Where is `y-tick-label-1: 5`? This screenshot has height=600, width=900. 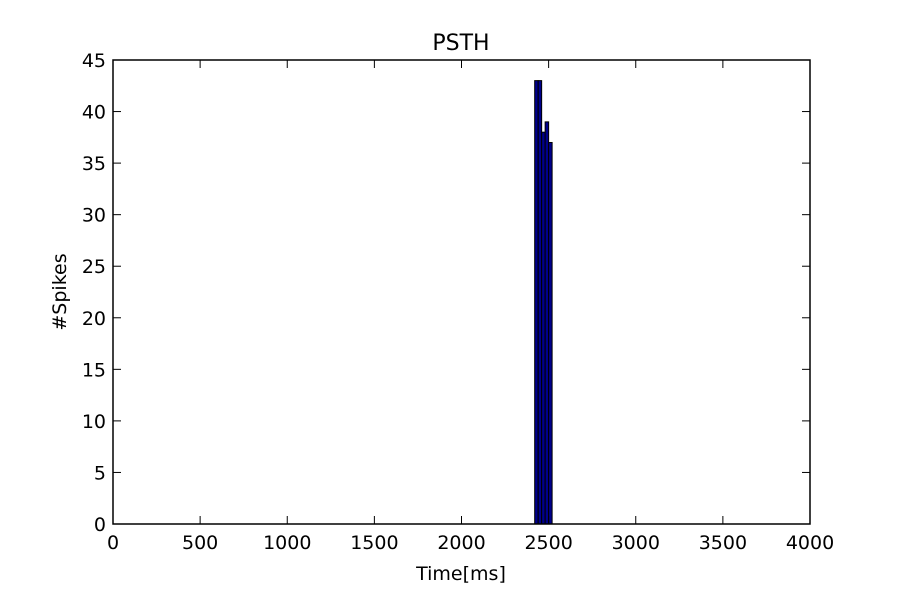
y-tick-label-1: 5 is located at coordinates (100, 473).